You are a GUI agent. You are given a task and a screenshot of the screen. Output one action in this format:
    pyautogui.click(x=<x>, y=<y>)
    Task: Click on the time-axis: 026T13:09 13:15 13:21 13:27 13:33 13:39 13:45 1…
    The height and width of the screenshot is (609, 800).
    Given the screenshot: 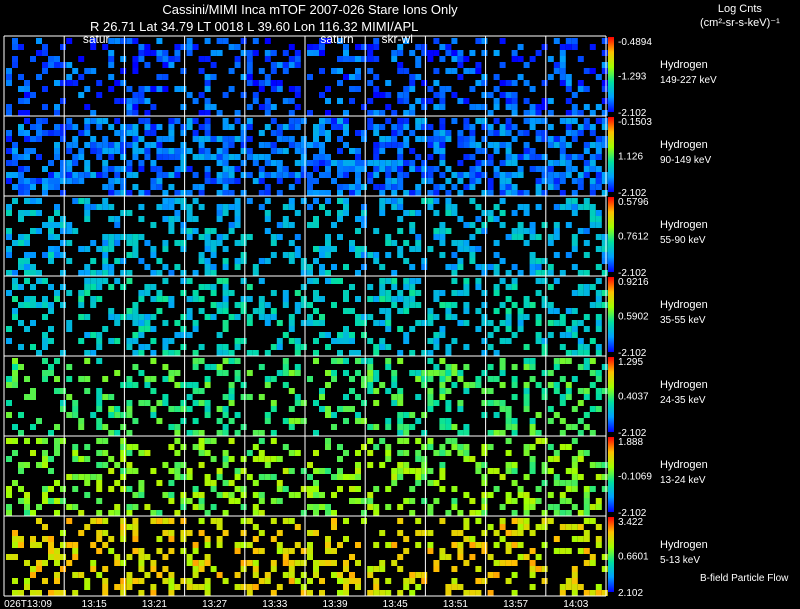 What is the action you would take?
    pyautogui.click(x=296, y=604)
    